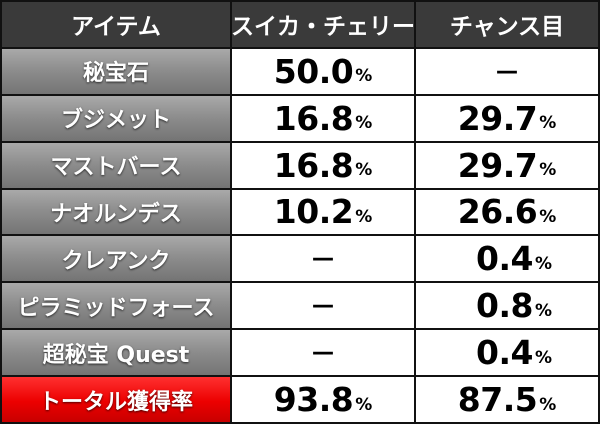 This screenshot has width=600, height=424. I want to click on total-value-cell: 93.8%, so click(323, 399).